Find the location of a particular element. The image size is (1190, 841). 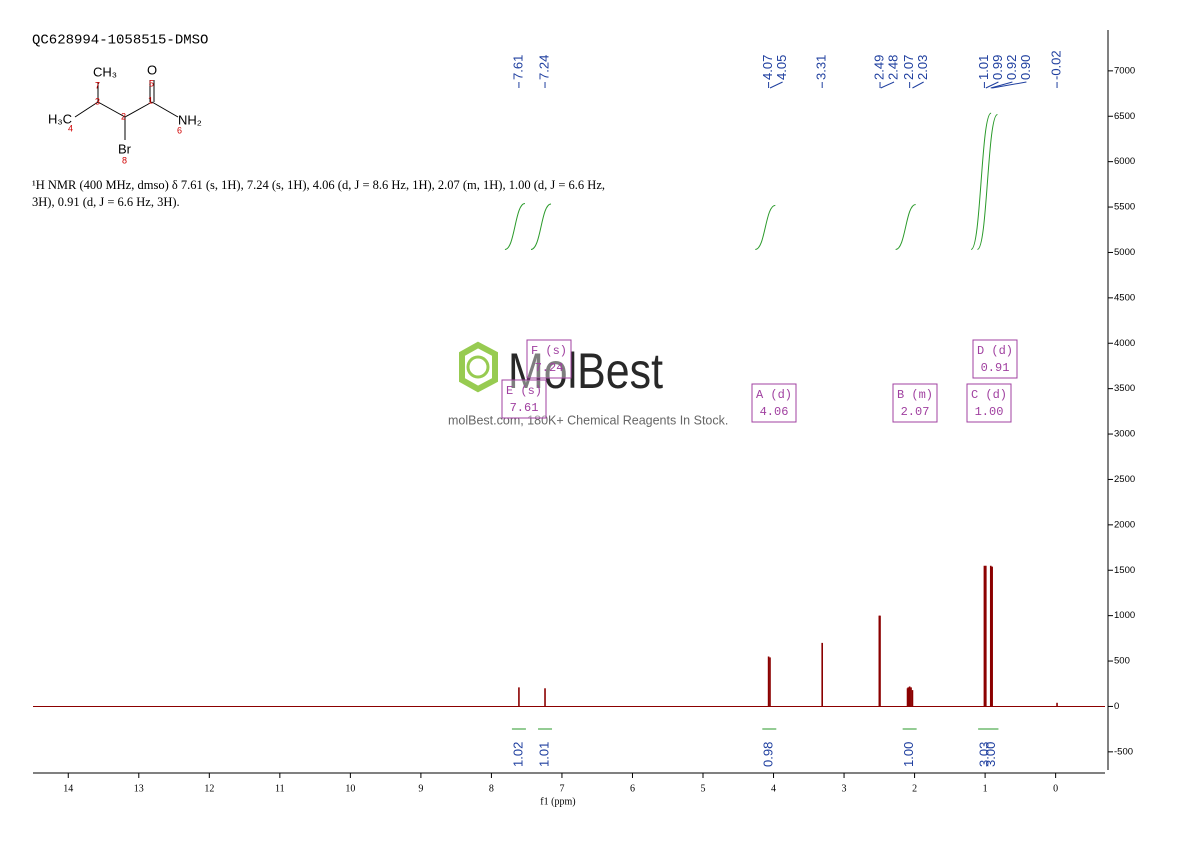

y-tick-label: 2000 is located at coordinates (1124, 524).